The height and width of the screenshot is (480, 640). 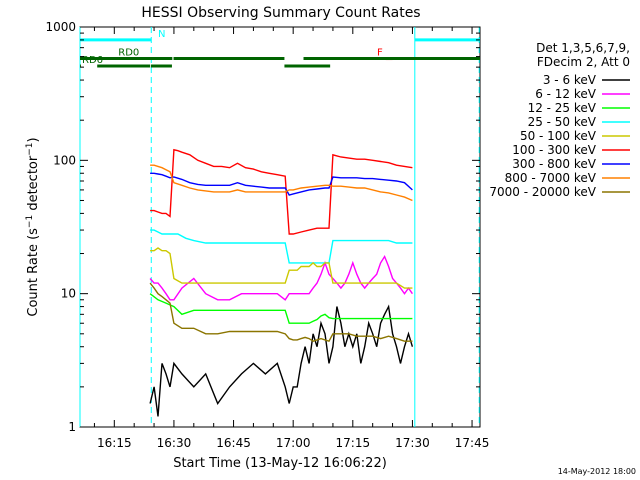 What do you see at coordinates (566, 94) in the screenshot?
I see `legend-label: 6 - 12 keV` at bounding box center [566, 94].